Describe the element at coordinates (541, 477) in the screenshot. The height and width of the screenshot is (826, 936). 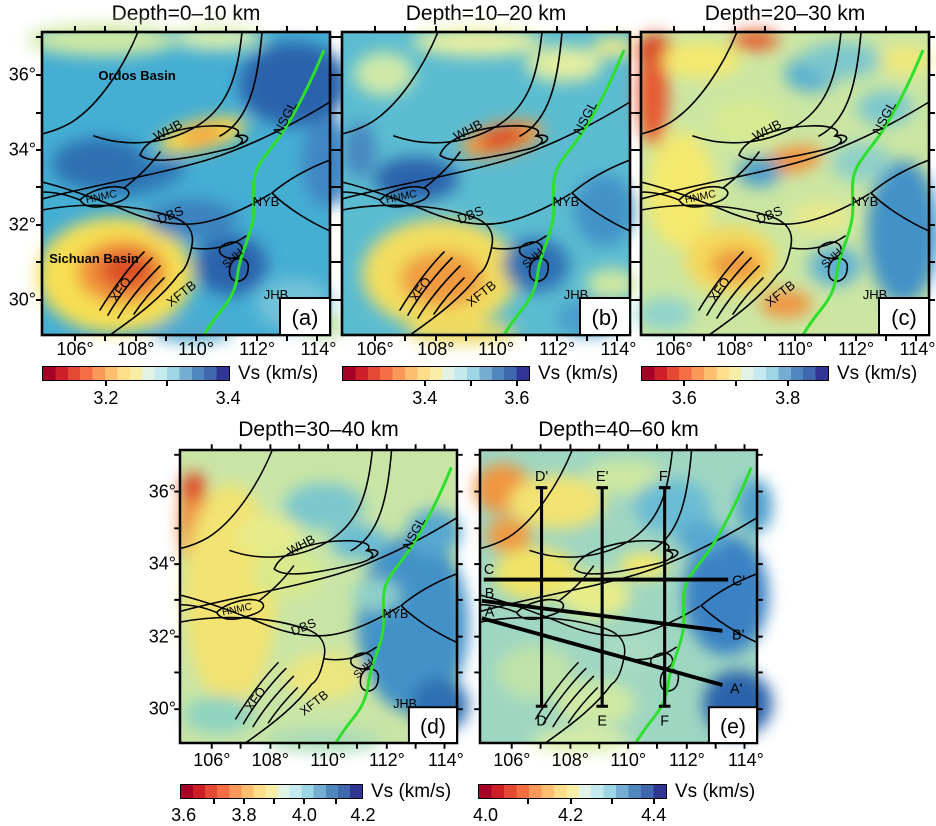
I see `section-label-d-end: D'` at that location.